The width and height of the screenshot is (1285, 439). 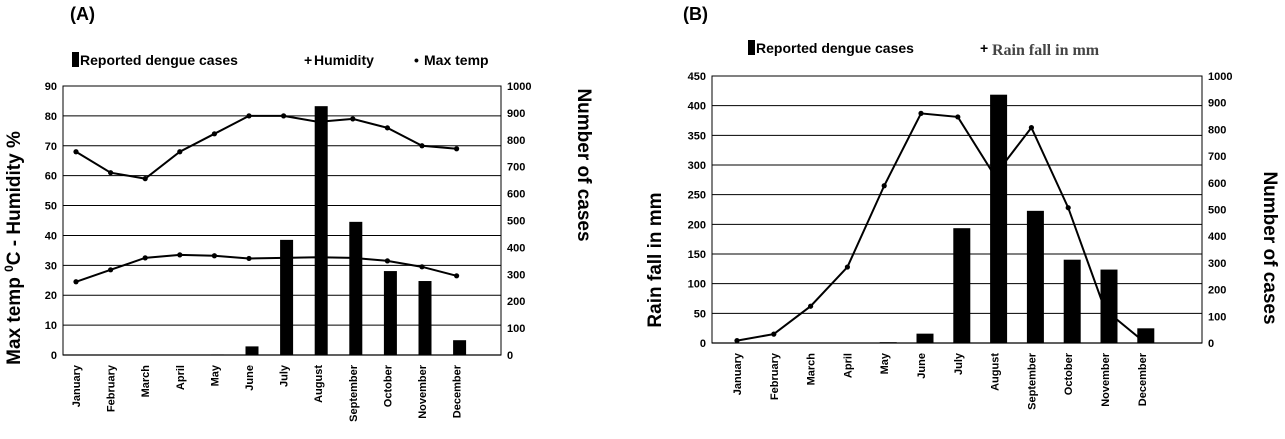 What do you see at coordinates (516, 329) in the screenshot?
I see `tick-right-a-1: 100` at bounding box center [516, 329].